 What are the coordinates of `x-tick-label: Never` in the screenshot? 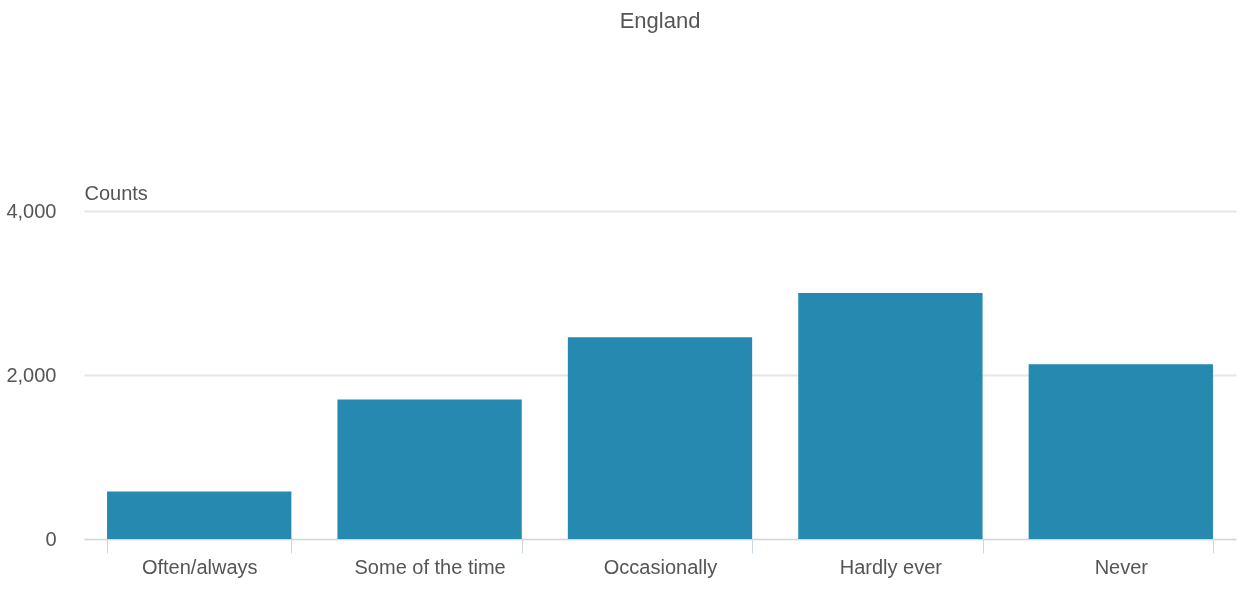 It's located at (1121, 566).